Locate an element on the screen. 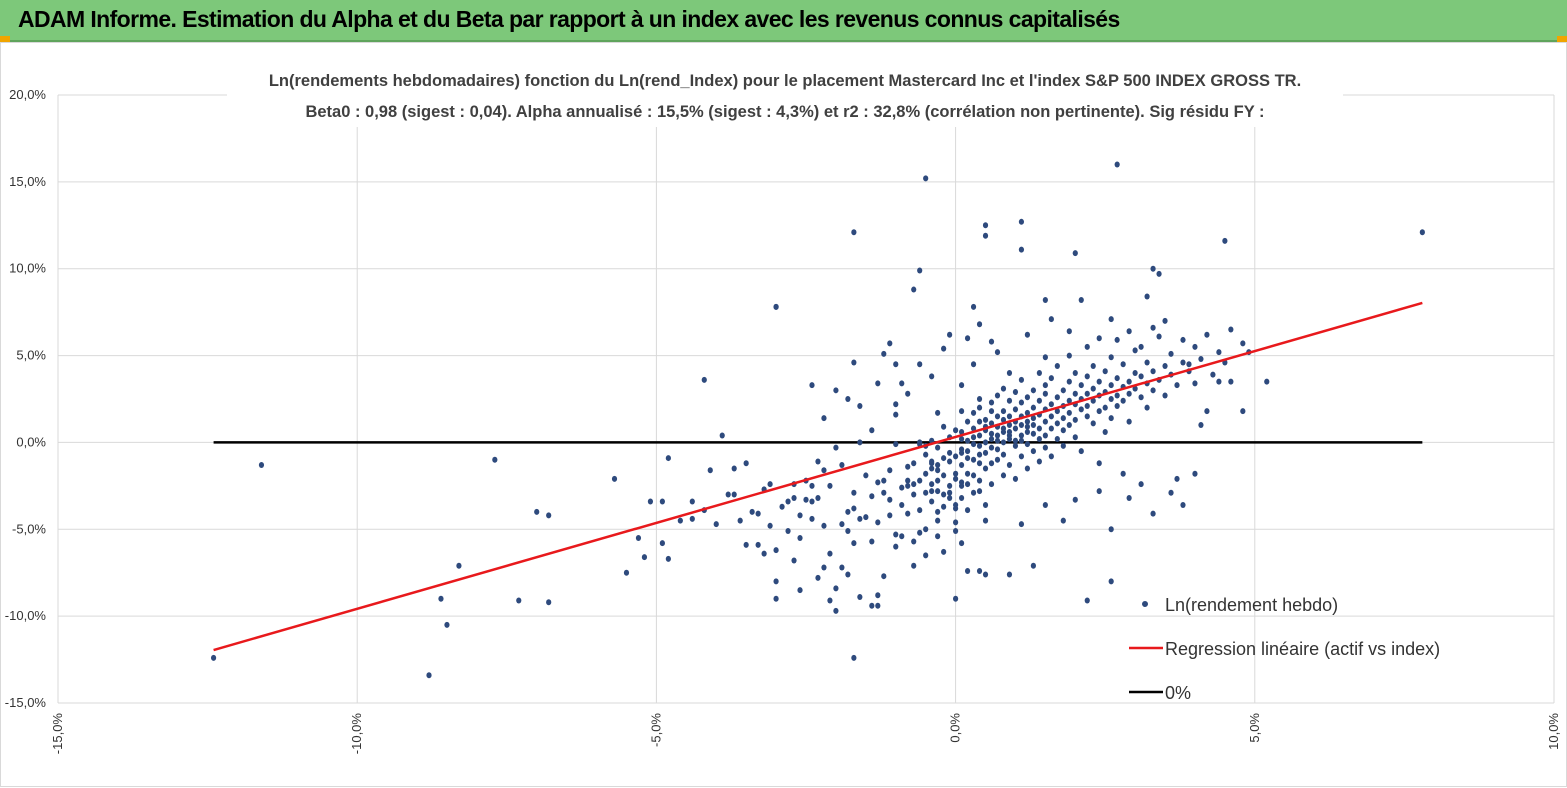 Image resolution: width=1567 pixels, height=788 pixels. x-tick-label: -10,0% is located at coordinates (356, 734).